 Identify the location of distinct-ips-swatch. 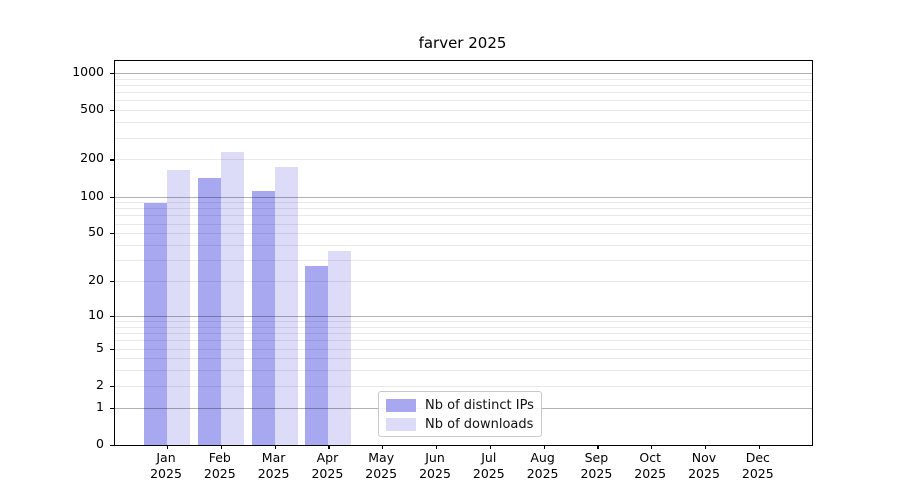
(401, 405).